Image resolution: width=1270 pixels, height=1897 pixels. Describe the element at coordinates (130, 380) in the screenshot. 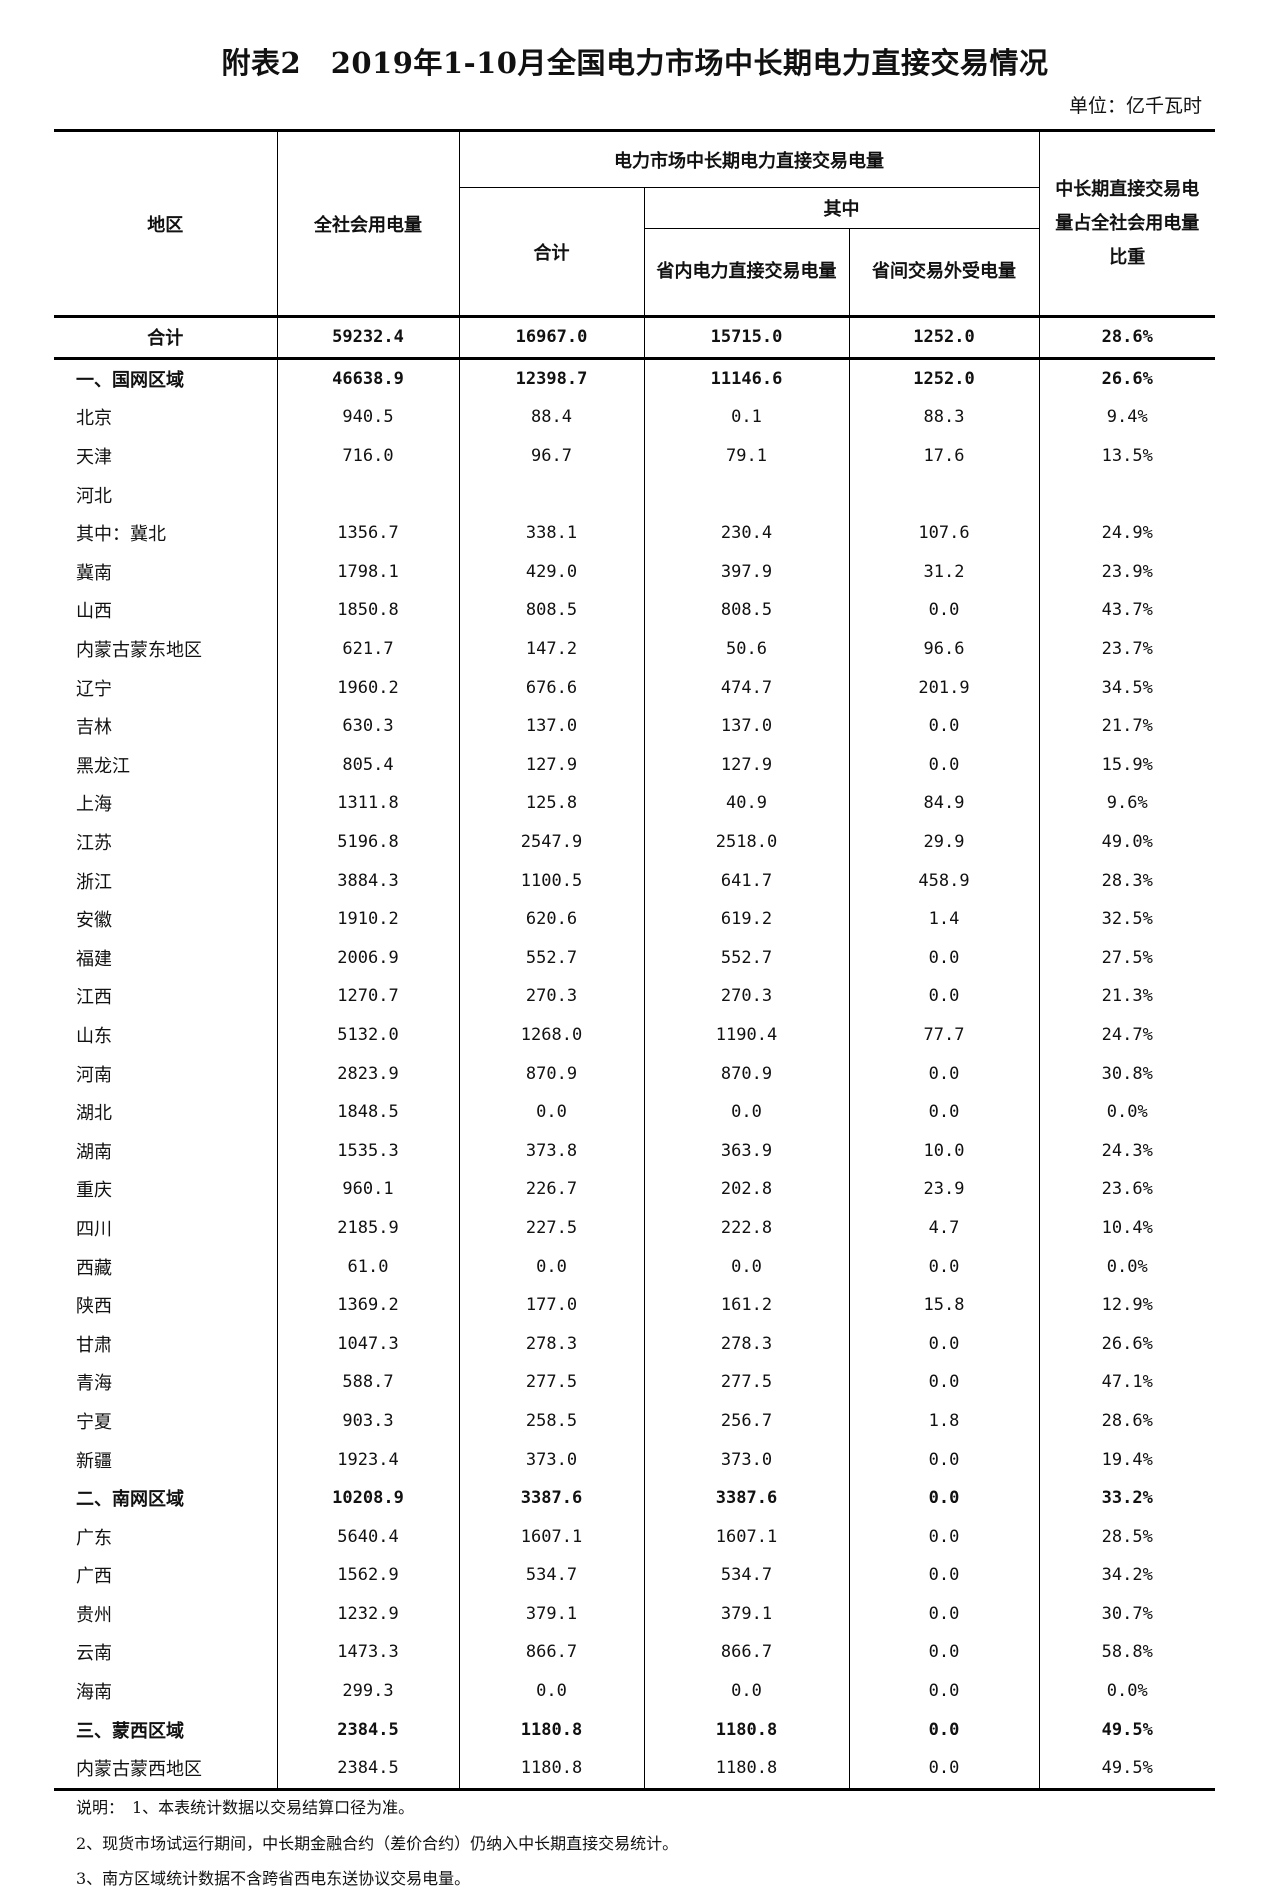

I see `region-cell: 一、国网区域` at that location.